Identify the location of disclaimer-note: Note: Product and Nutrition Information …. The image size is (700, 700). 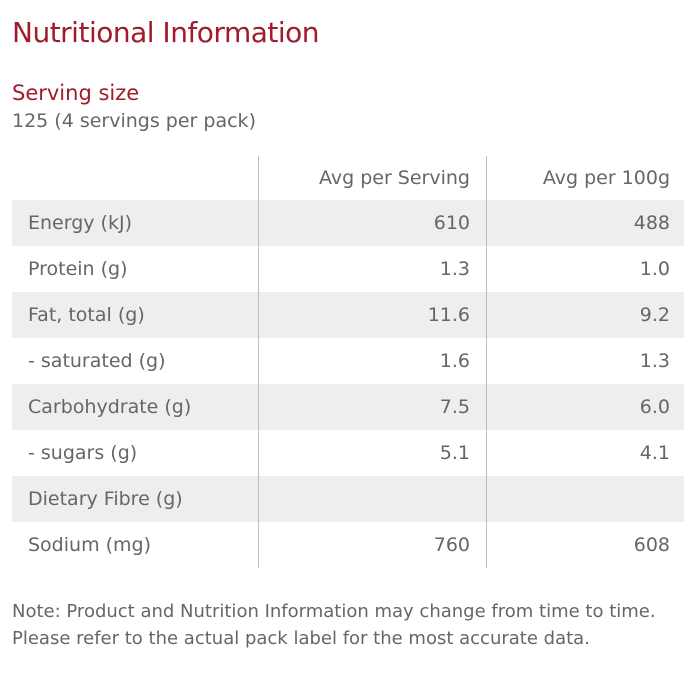
(334, 625).